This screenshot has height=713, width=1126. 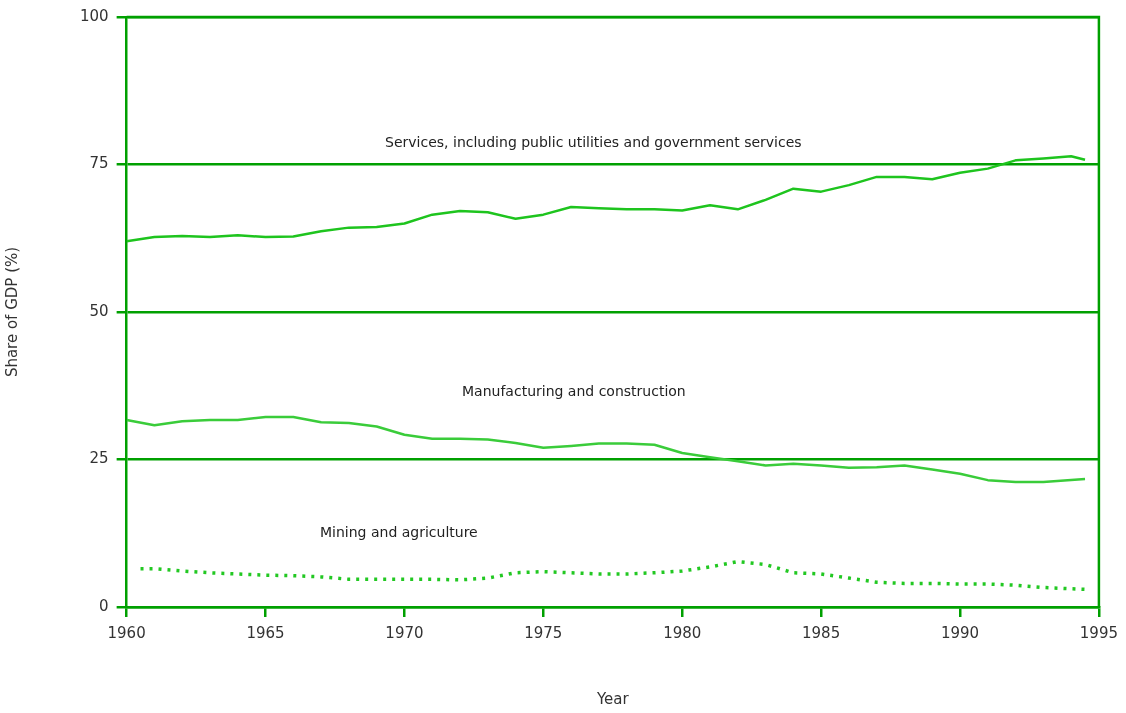 What do you see at coordinates (593, 142) in the screenshot?
I see `text: Services, including public utilities and government services` at bounding box center [593, 142].